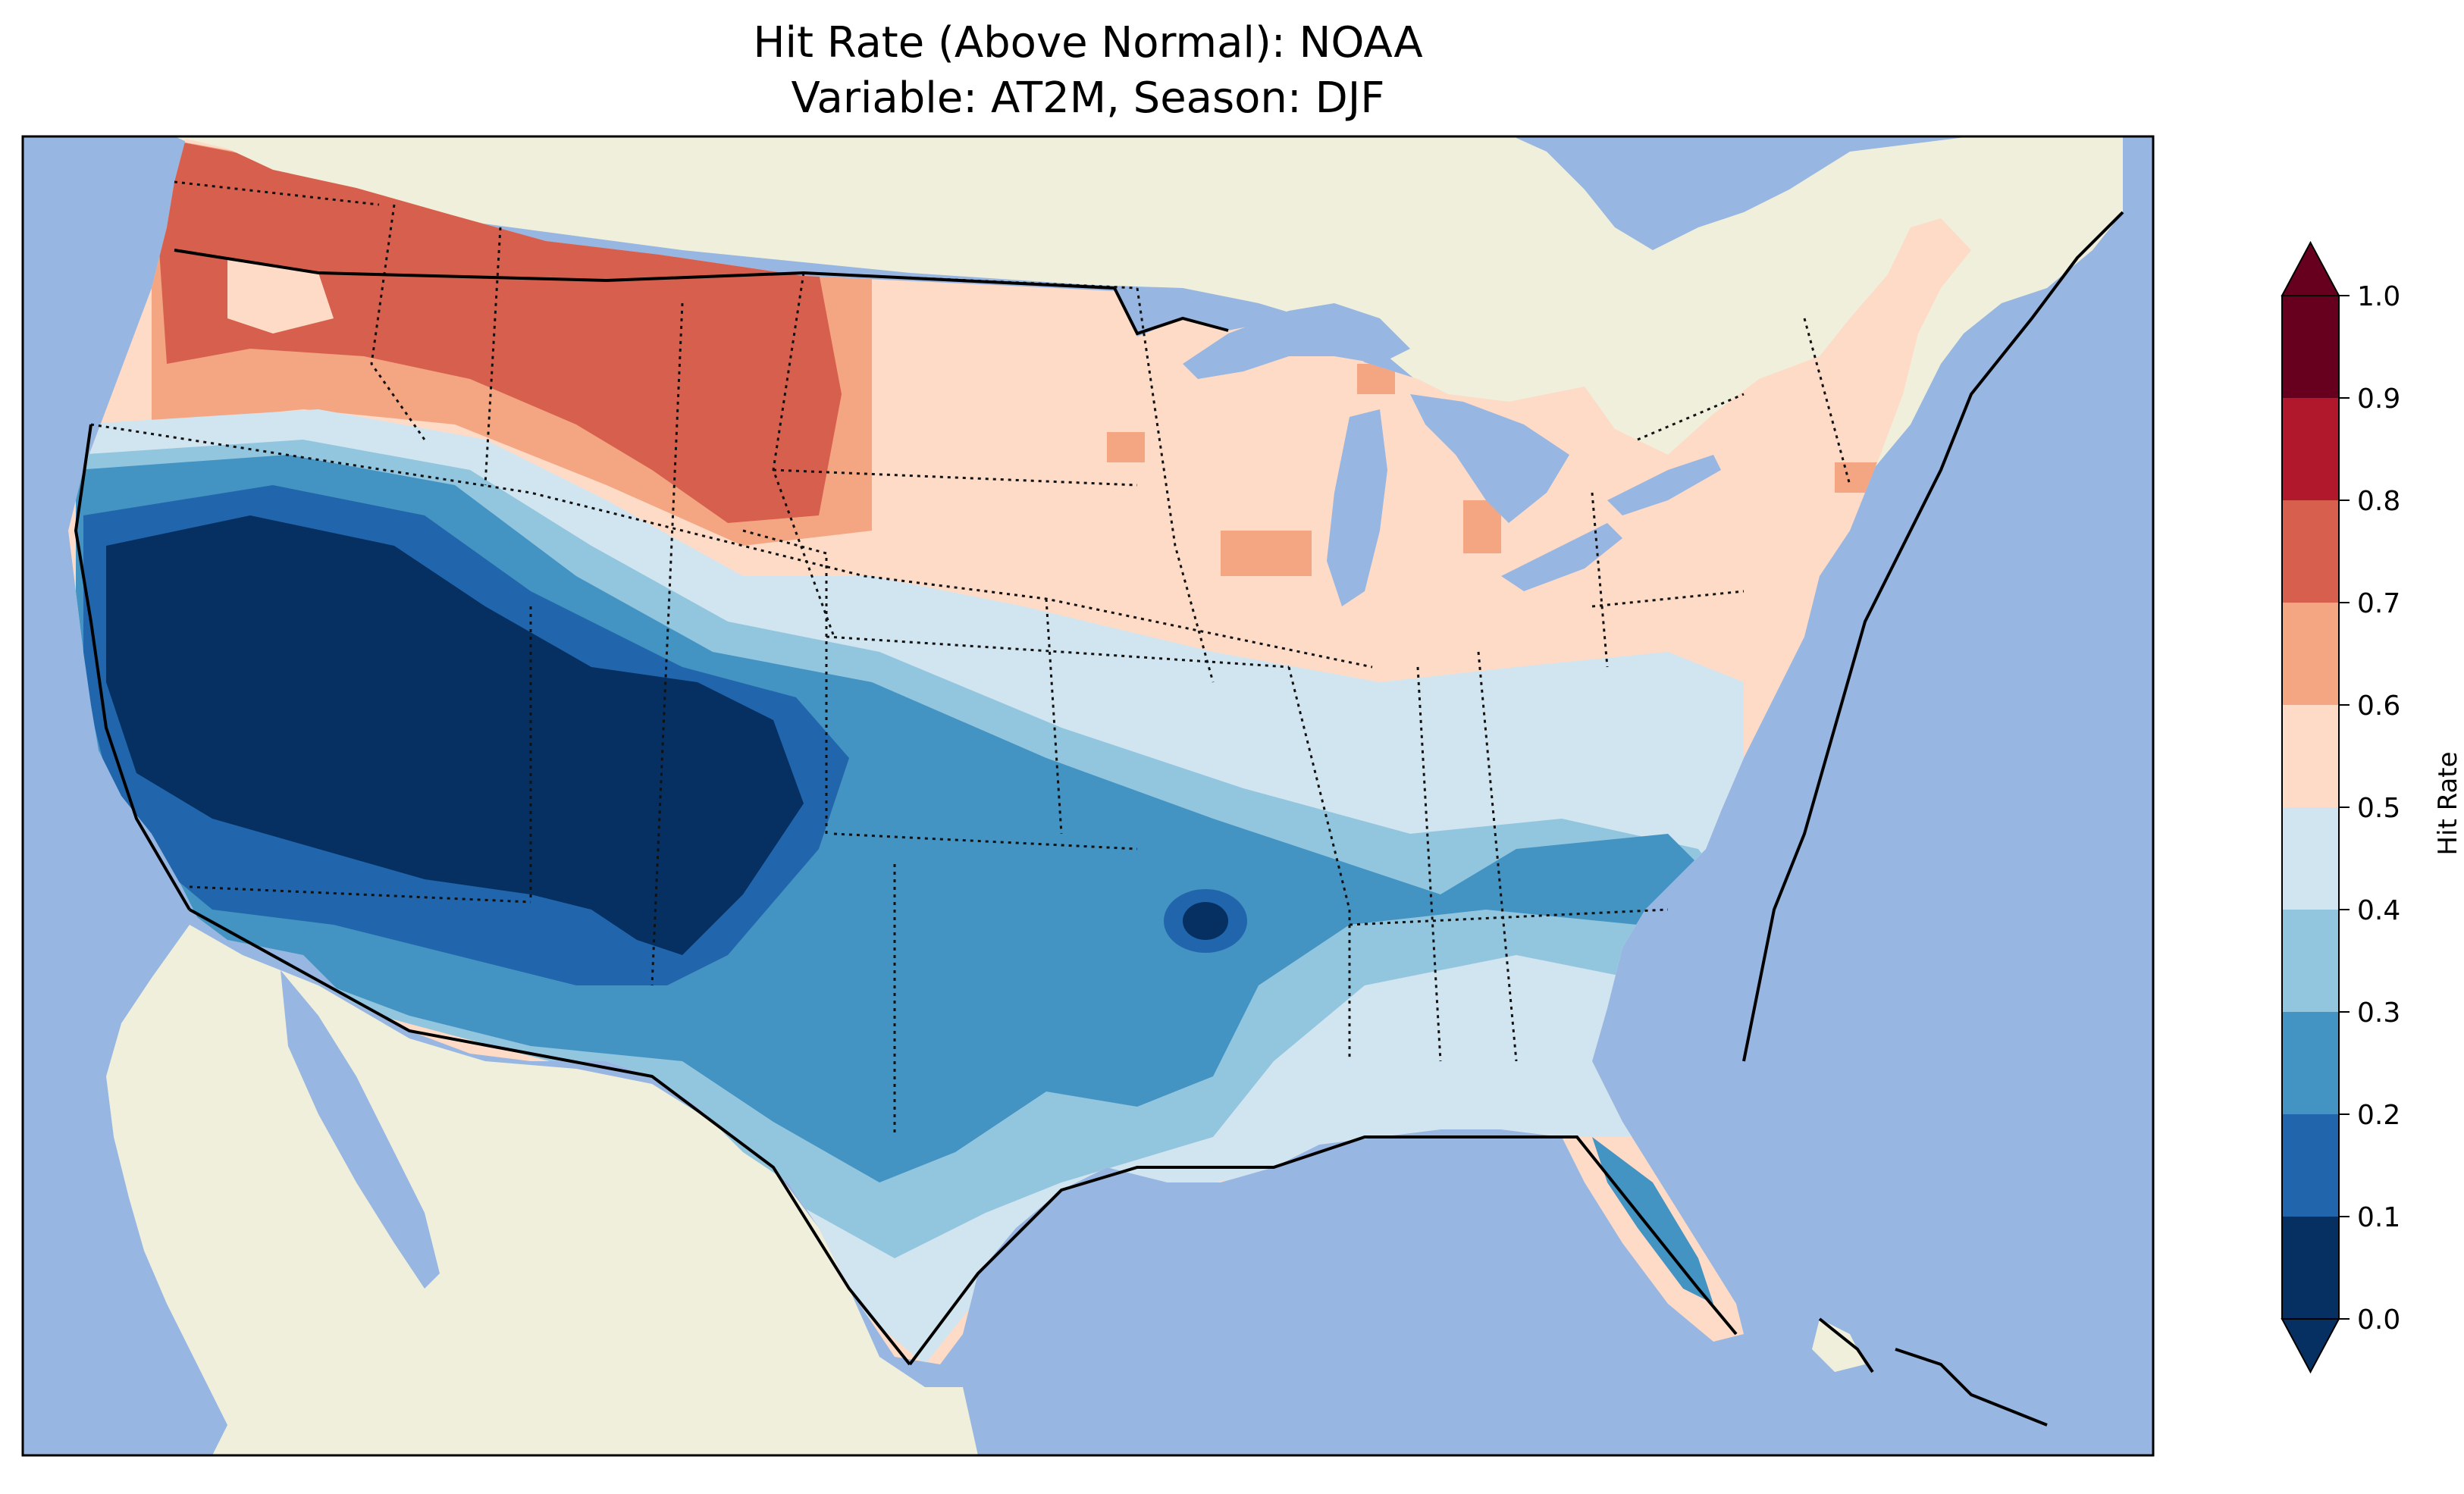 The image size is (2464, 1494). What do you see at coordinates (2310, 268) in the screenshot?
I see `colorbar-extend-max` at bounding box center [2310, 268].